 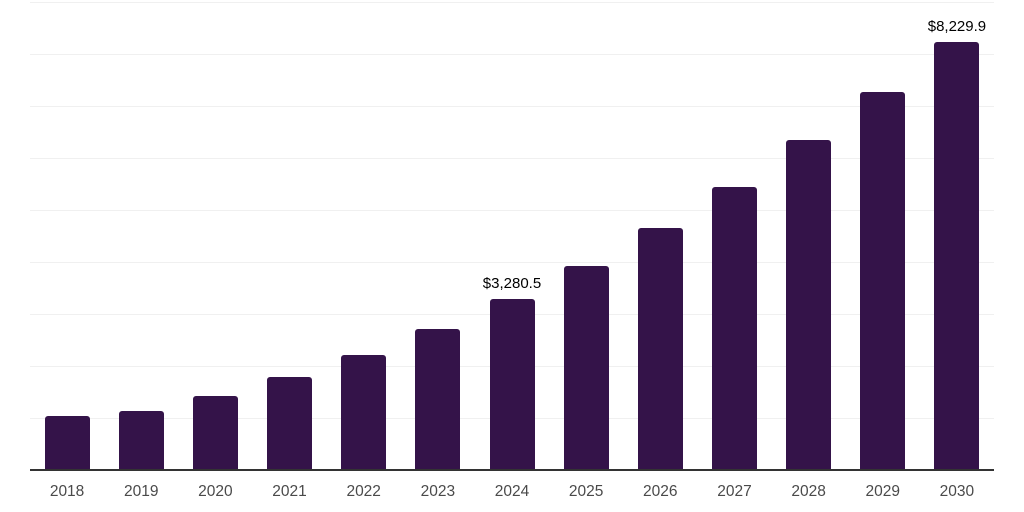 What do you see at coordinates (215, 491) in the screenshot?
I see `x-tick-2020: 2020` at bounding box center [215, 491].